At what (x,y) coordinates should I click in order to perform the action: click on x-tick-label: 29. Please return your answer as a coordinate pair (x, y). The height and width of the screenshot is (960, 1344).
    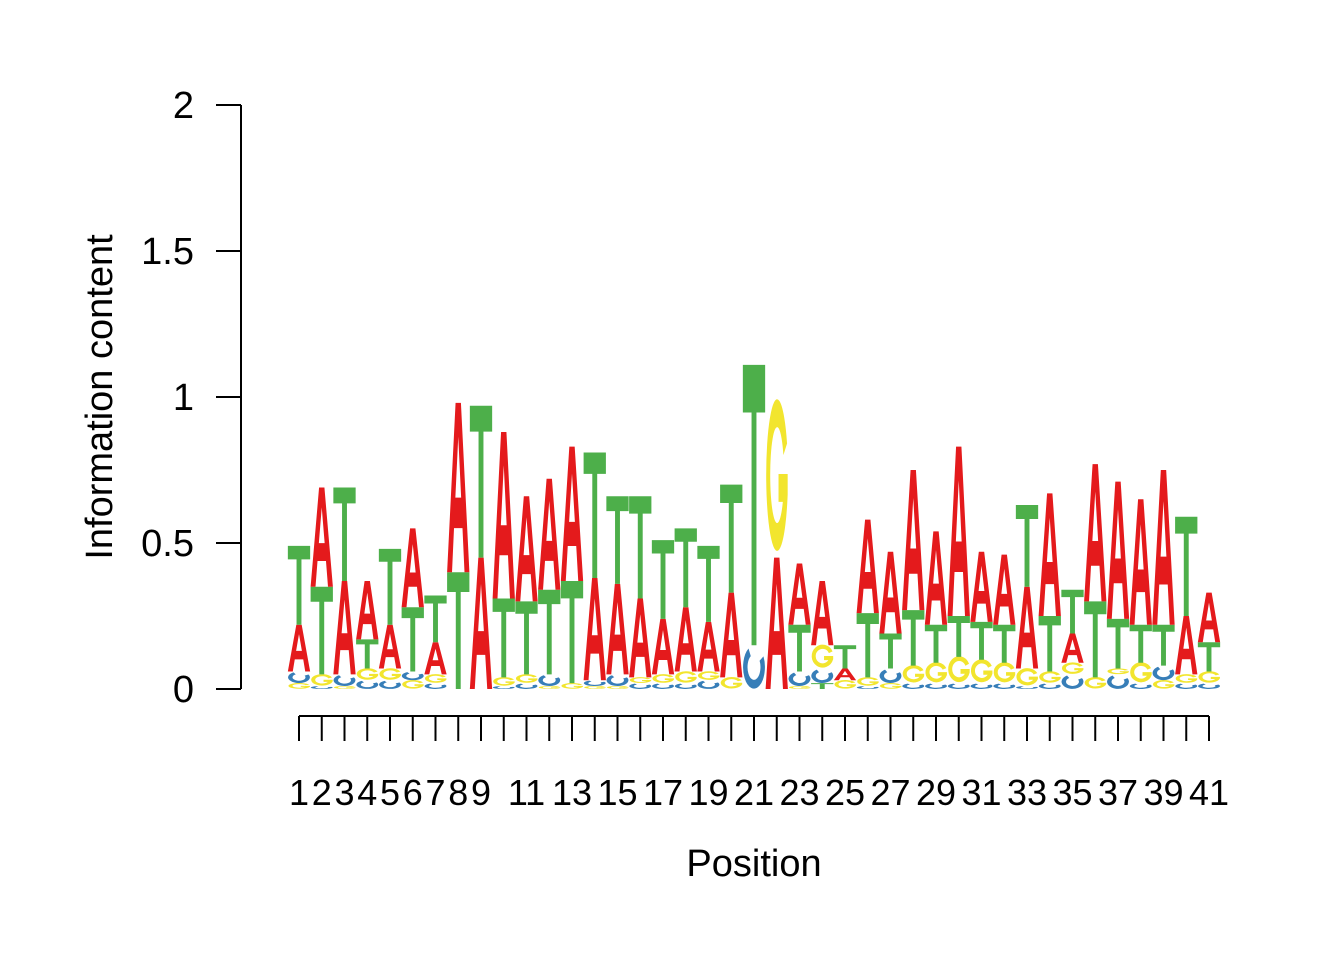
    Looking at the image, I should click on (936, 792).